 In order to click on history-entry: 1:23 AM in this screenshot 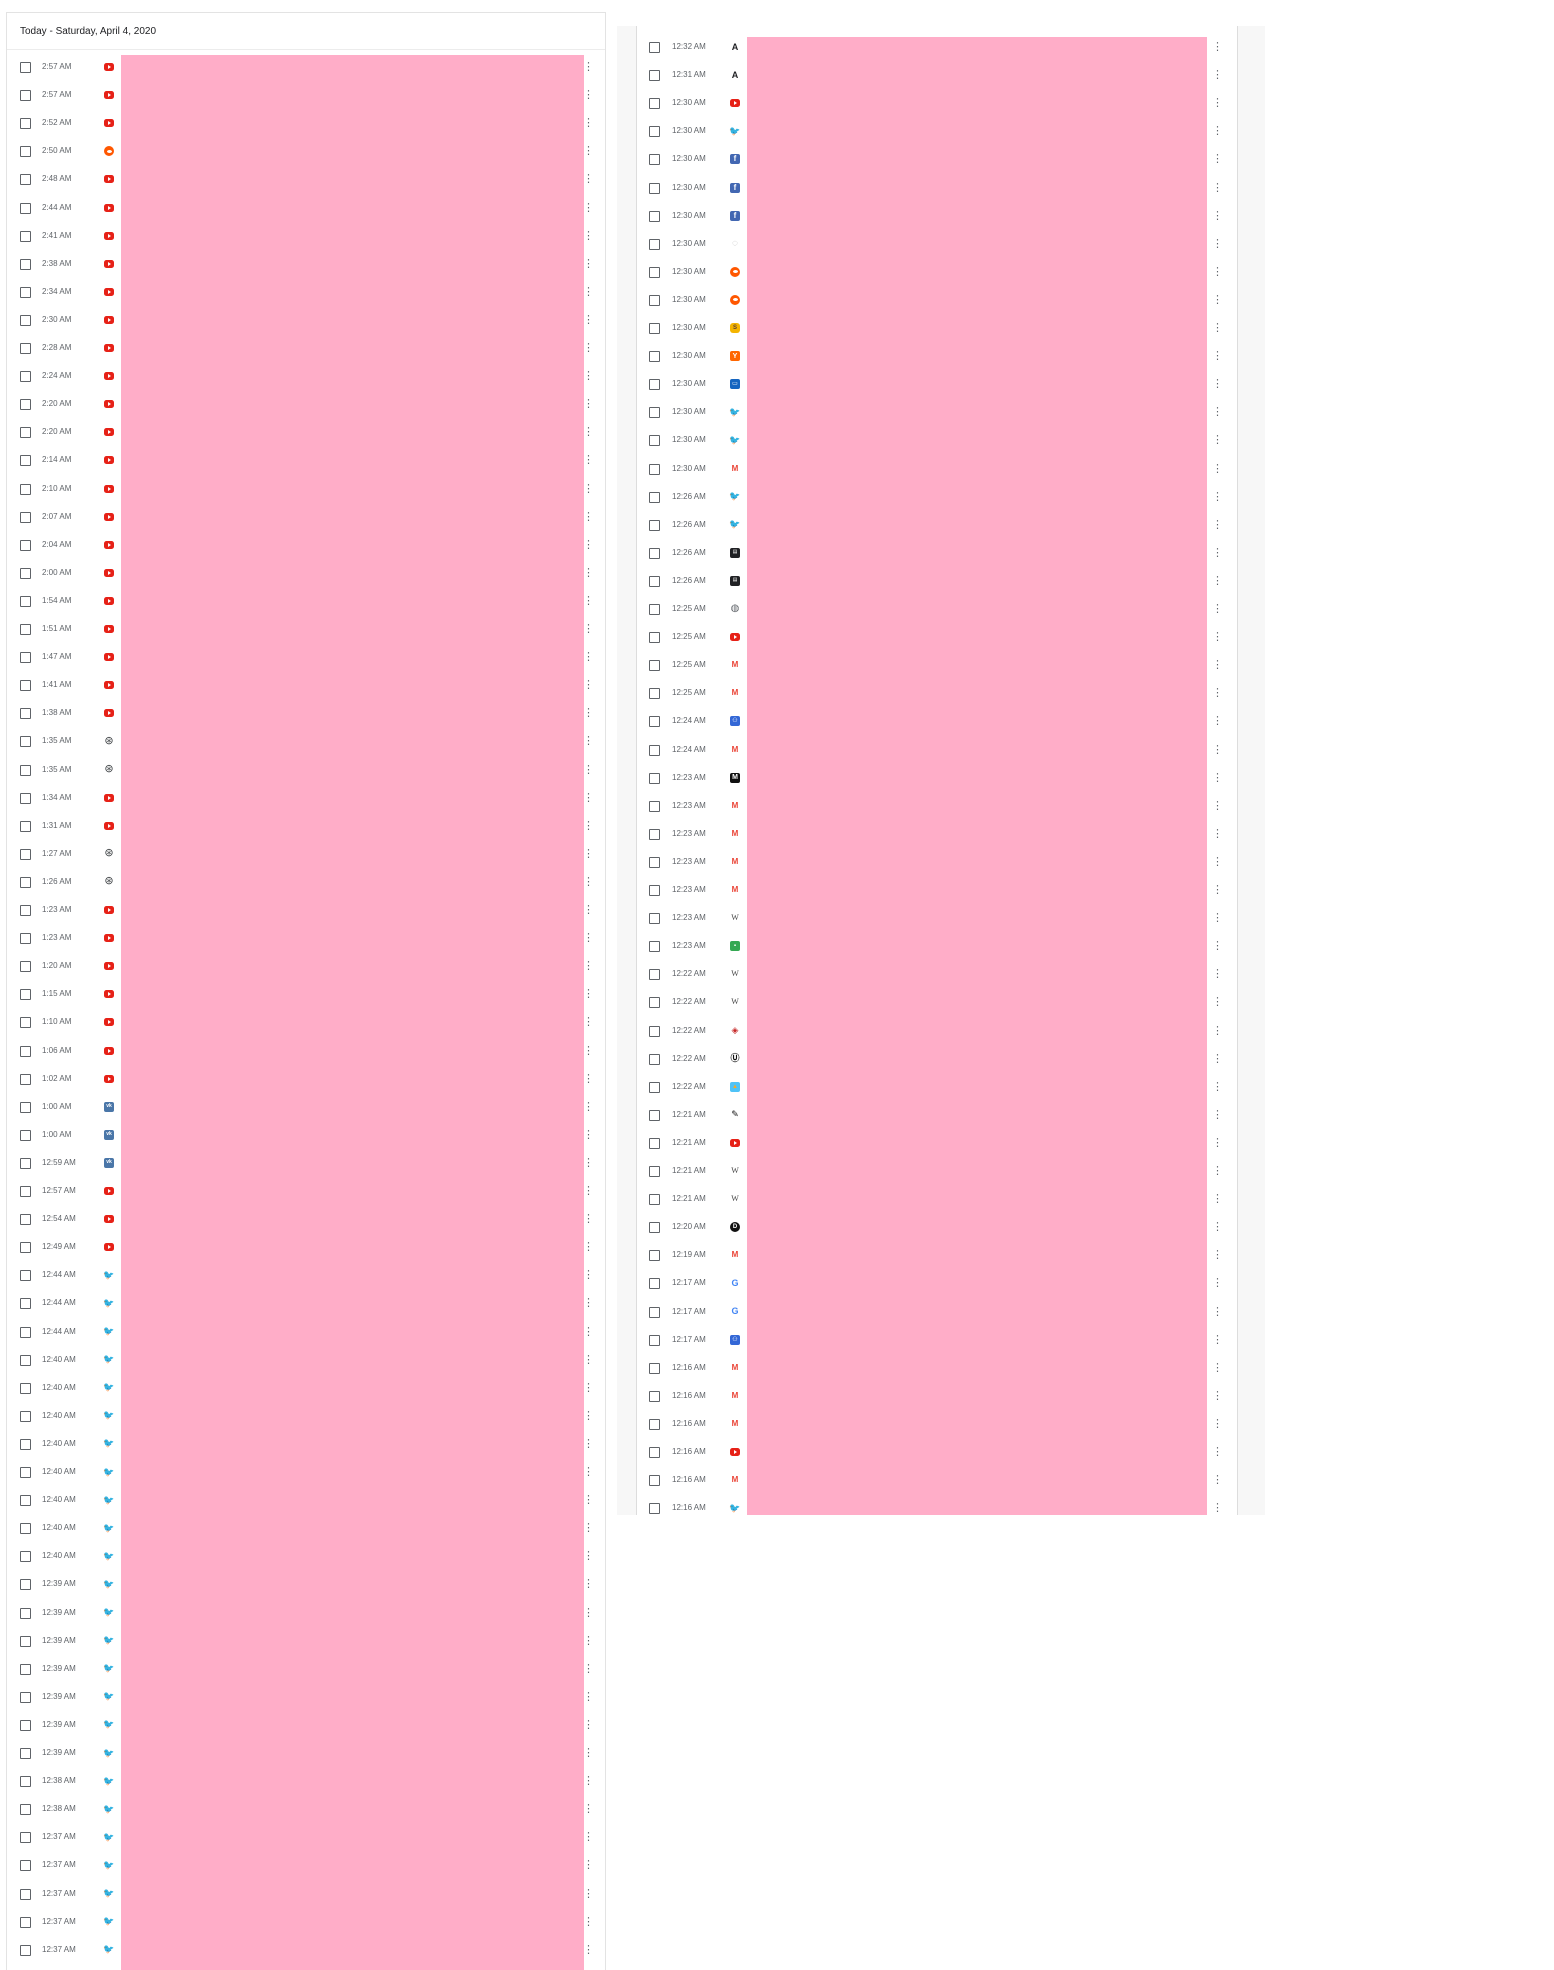, I will do `click(306, 938)`.